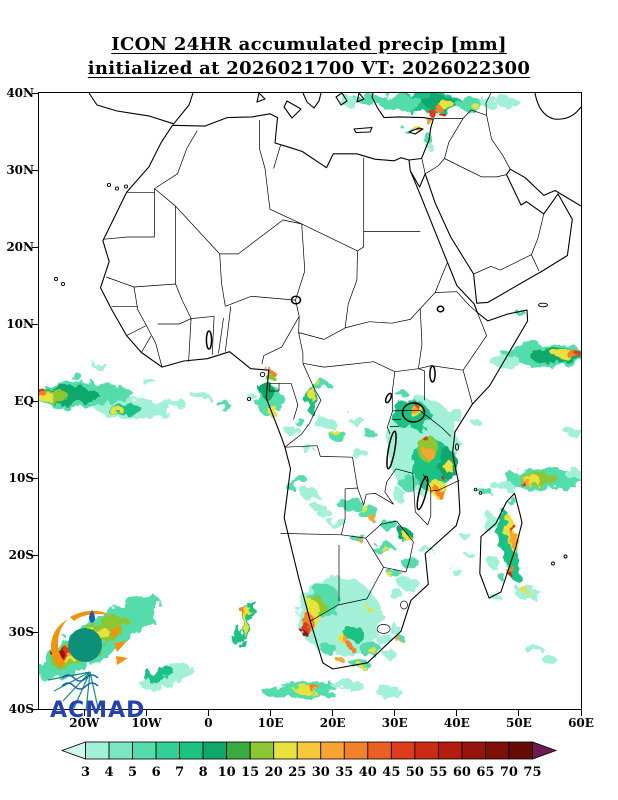 The height and width of the screenshot is (800, 618). What do you see at coordinates (21, 478) in the screenshot?
I see `lat-tick-label: 10S` at bounding box center [21, 478].